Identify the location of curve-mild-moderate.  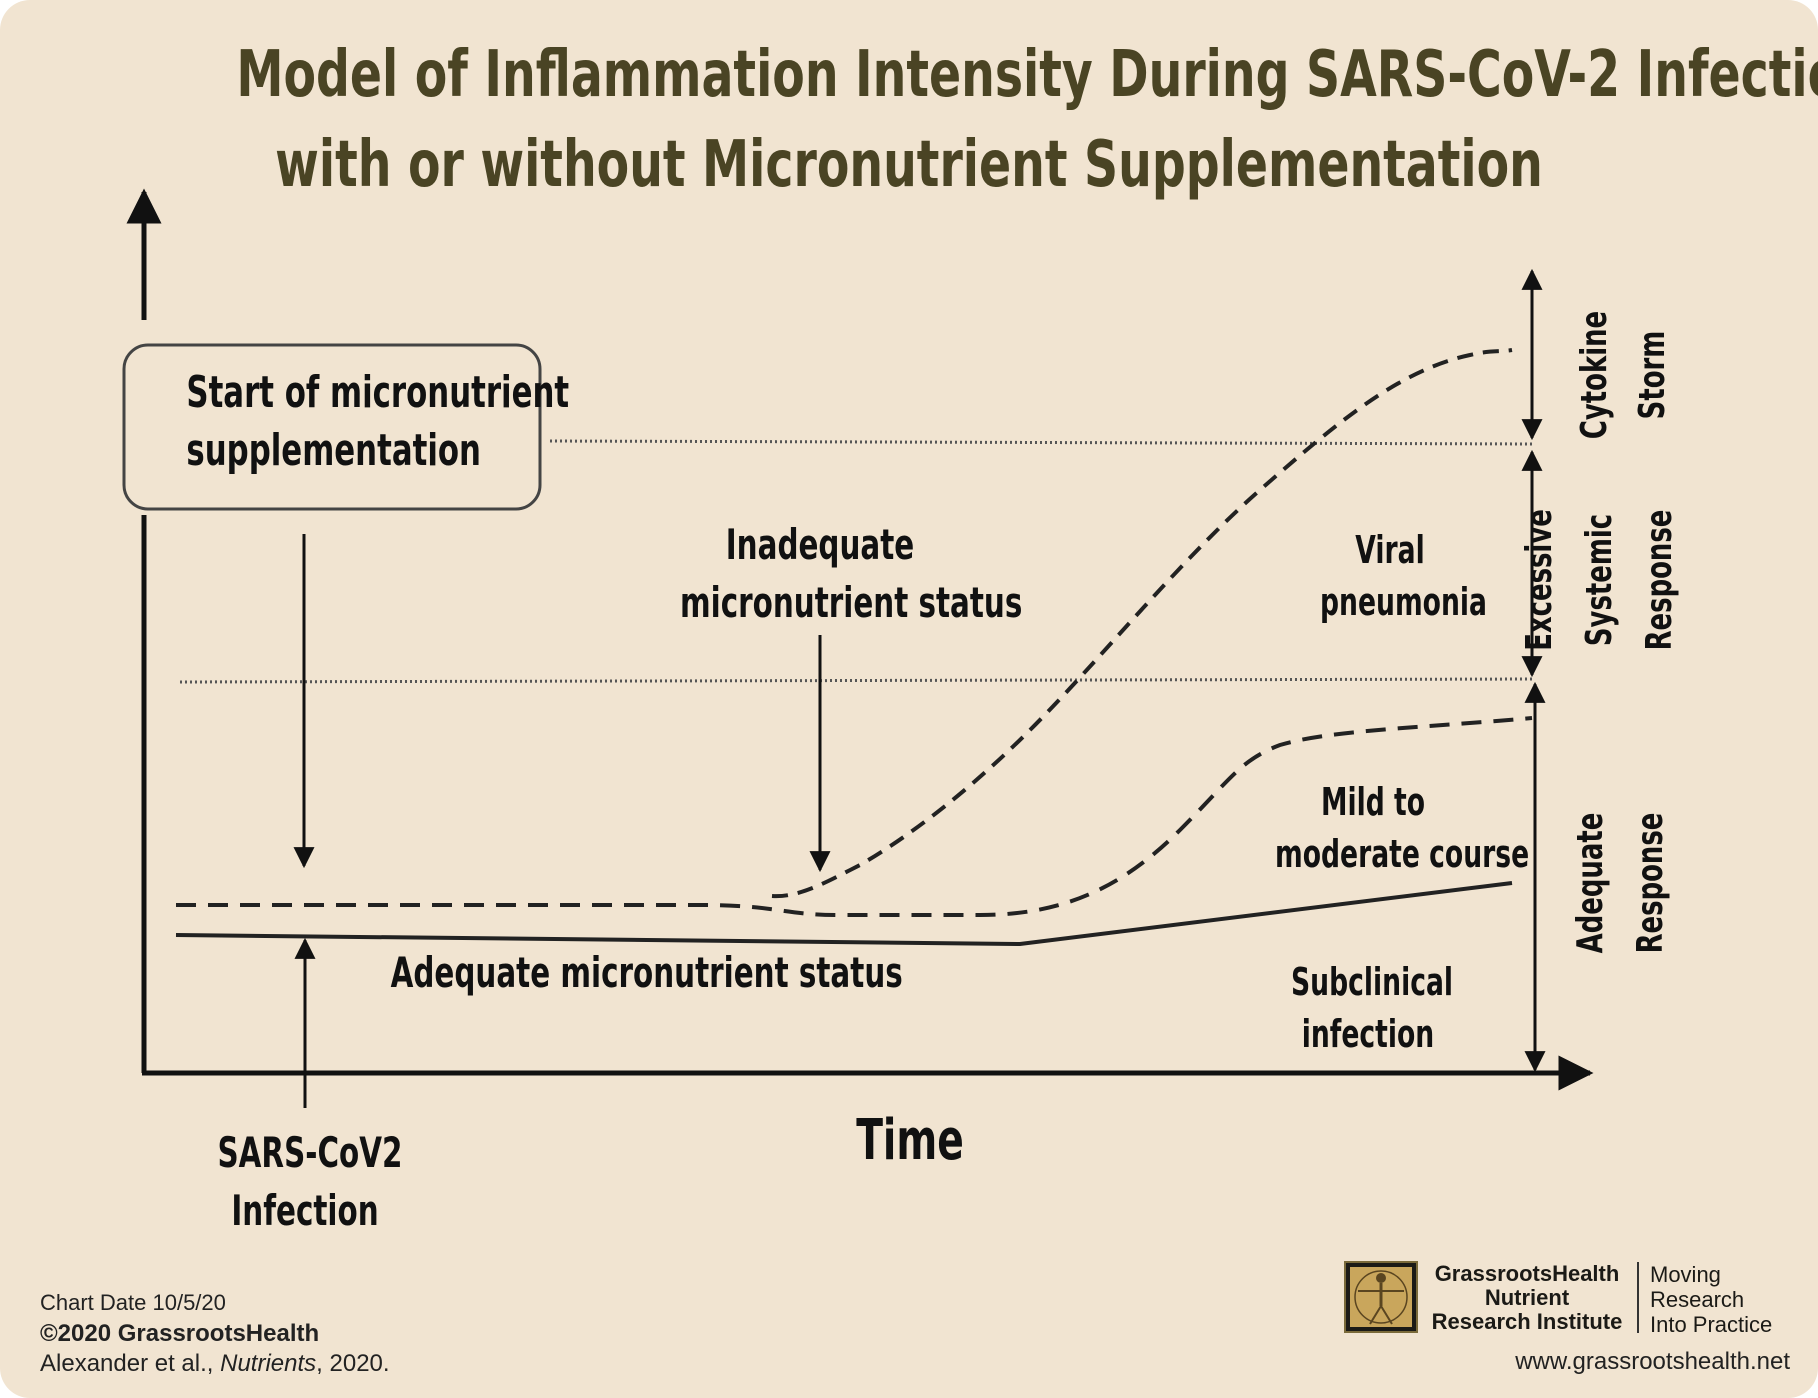
(854, 816).